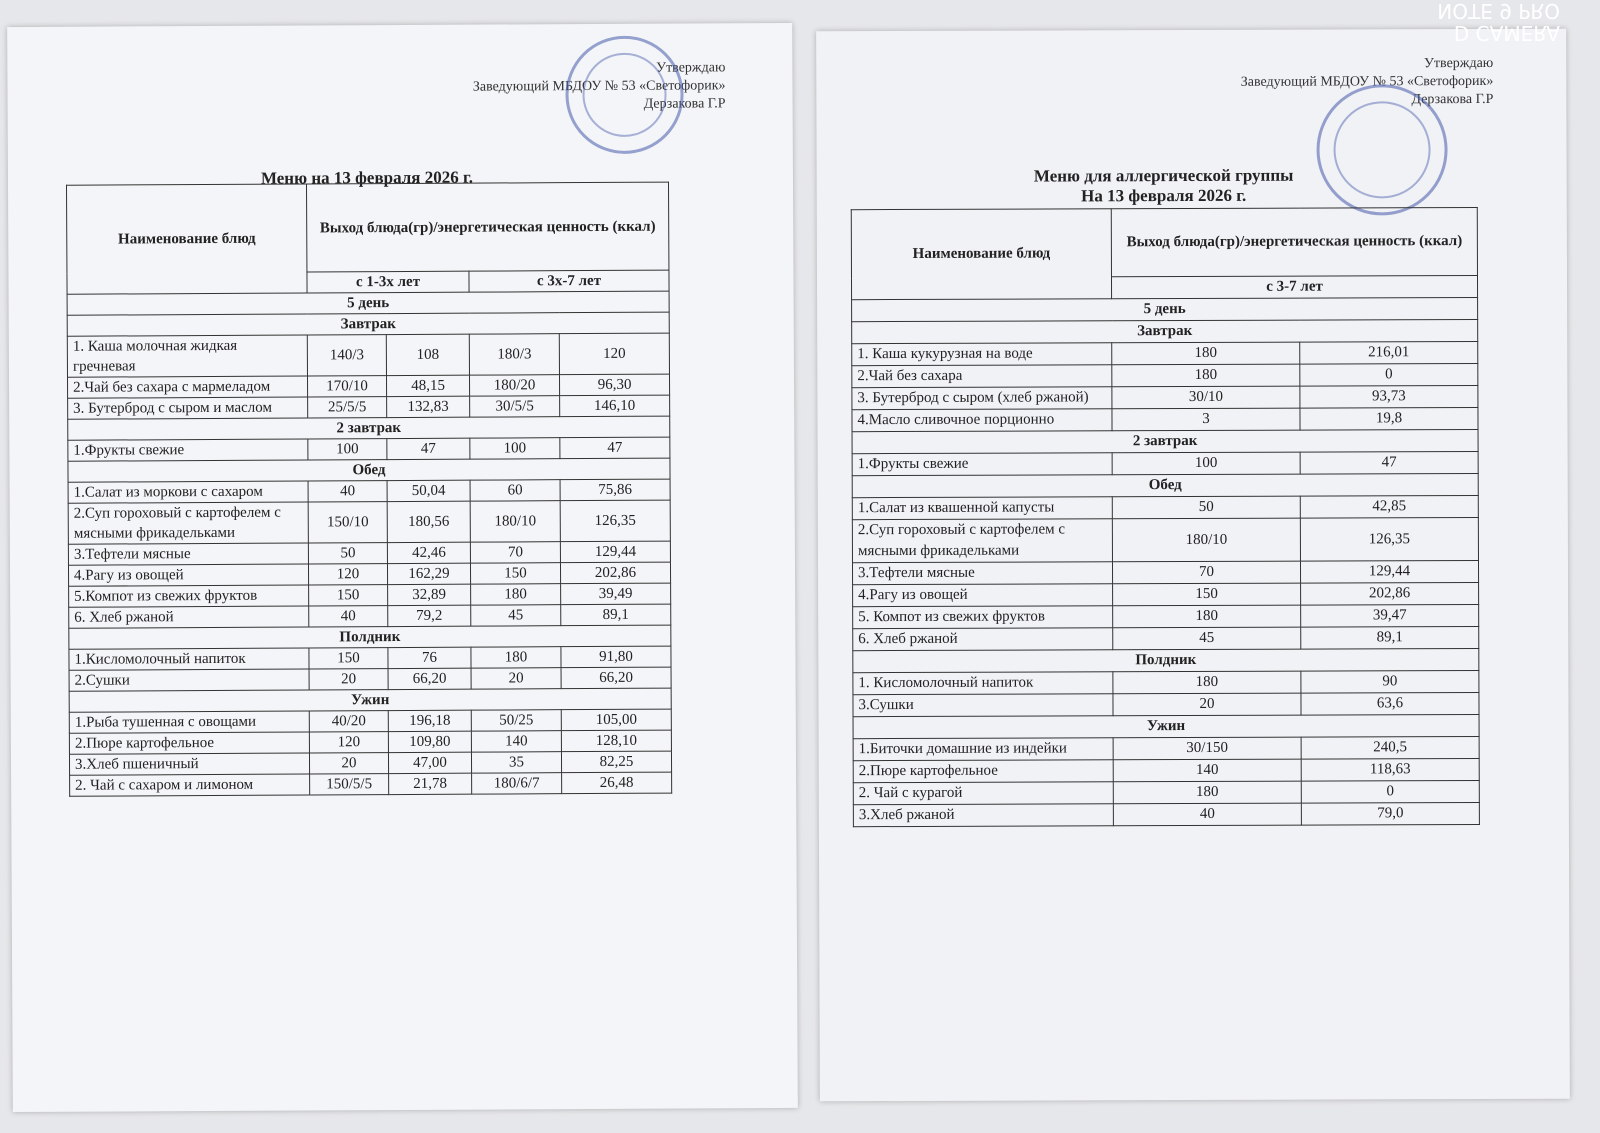 Image resolution: width=1600 pixels, height=1133 pixels. Describe the element at coordinates (1166, 726) in the screenshot. I see `section-row: Ужин` at that location.